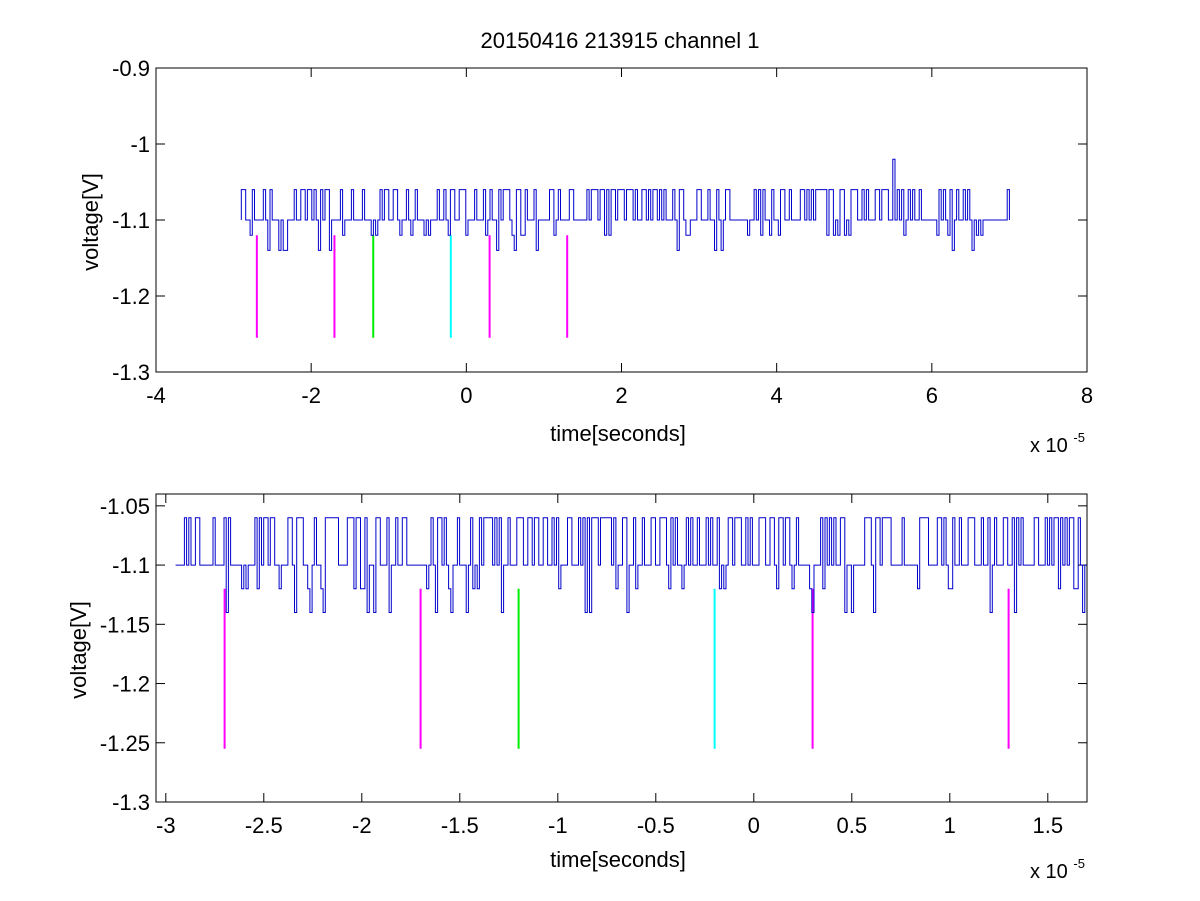 The width and height of the screenshot is (1200, 901). I want to click on top-x-tick-label: -2, so click(311, 395).